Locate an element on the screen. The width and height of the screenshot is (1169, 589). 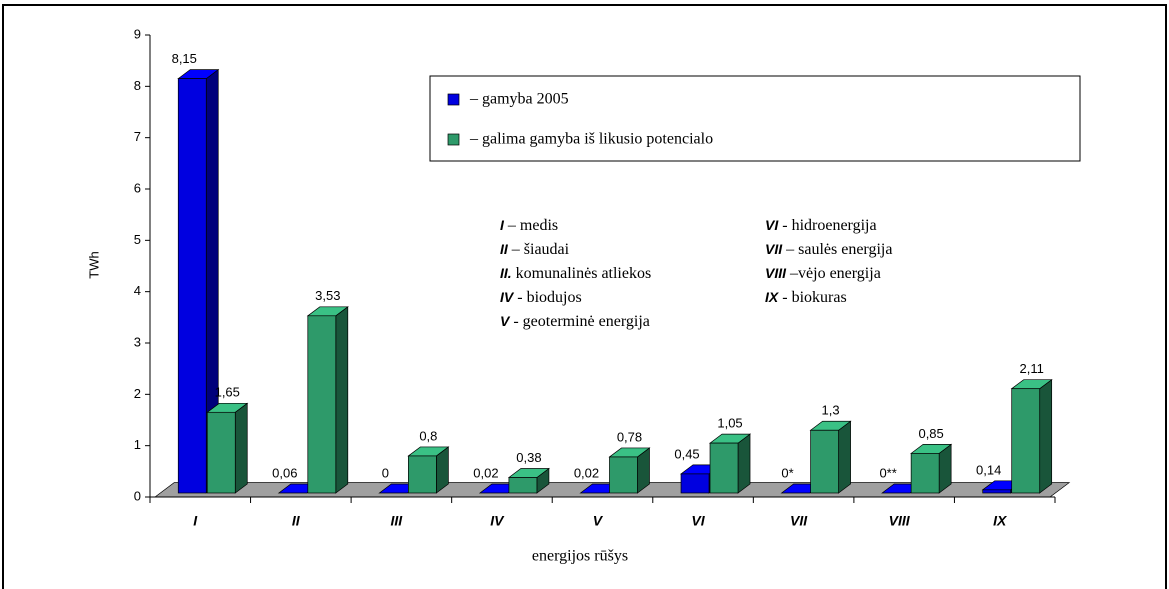
value-label: 2,11 is located at coordinates (1032, 368).